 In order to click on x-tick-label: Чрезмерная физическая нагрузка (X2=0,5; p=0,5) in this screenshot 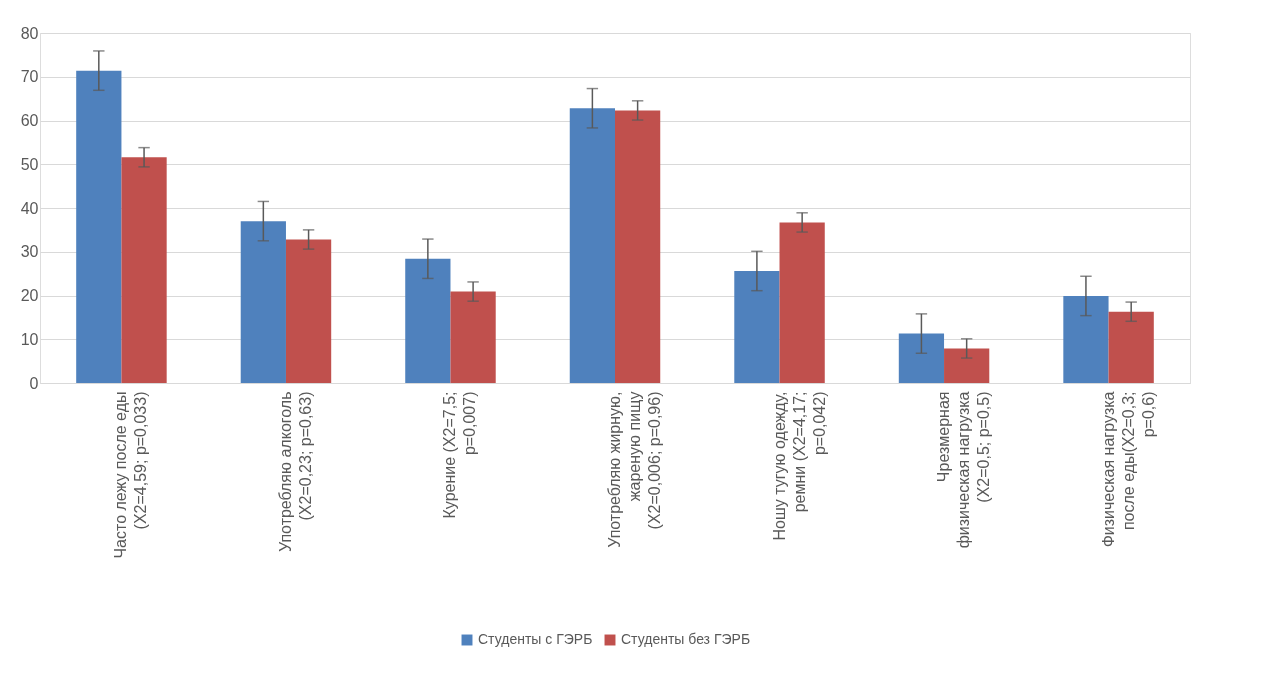, I will do `click(964, 470)`.